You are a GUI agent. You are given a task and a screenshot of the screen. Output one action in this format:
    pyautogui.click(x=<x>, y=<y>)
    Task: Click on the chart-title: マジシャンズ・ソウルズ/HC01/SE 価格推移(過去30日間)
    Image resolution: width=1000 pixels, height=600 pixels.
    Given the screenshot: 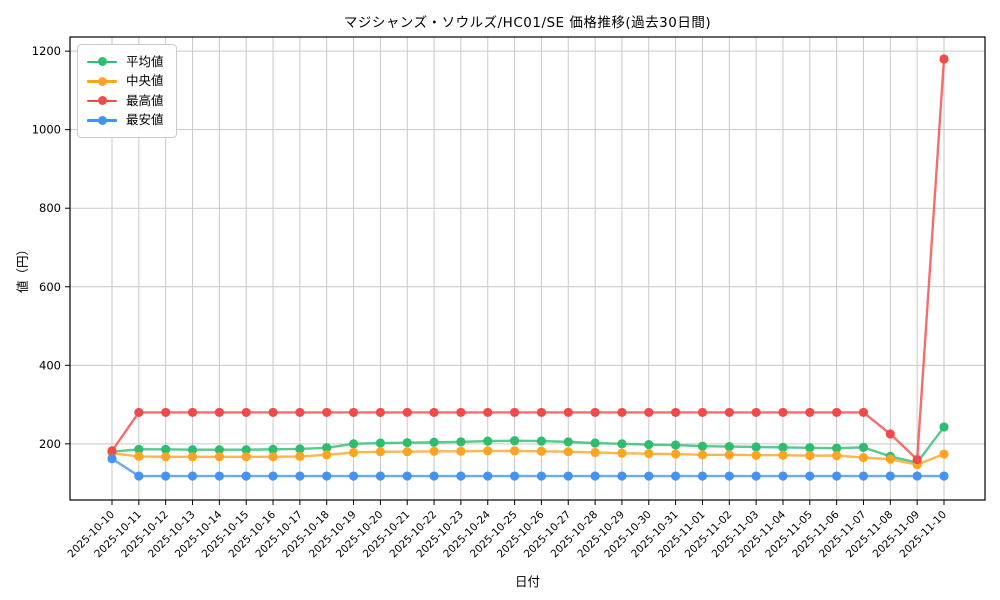 What is the action you would take?
    pyautogui.click(x=527, y=23)
    